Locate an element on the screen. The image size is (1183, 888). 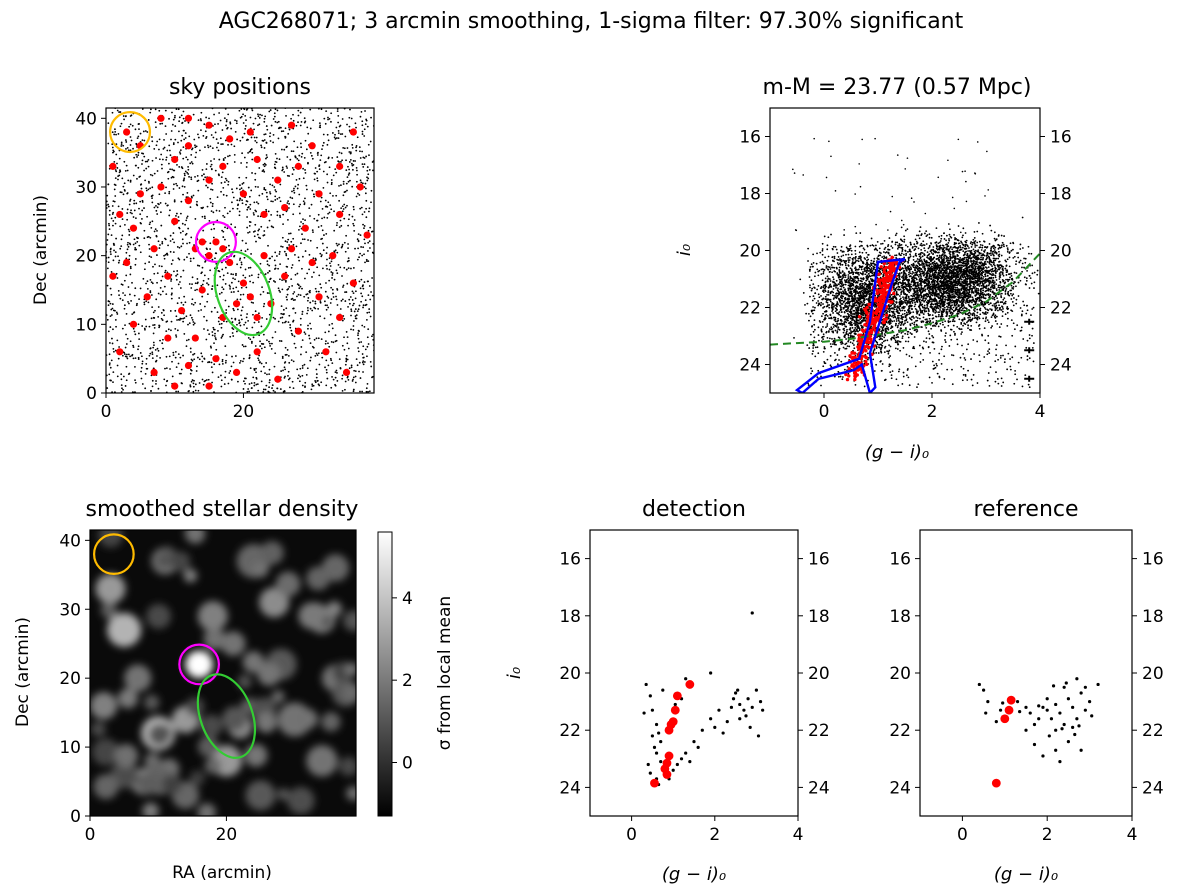
sky-selected-star is located at coordinates (113, 276).